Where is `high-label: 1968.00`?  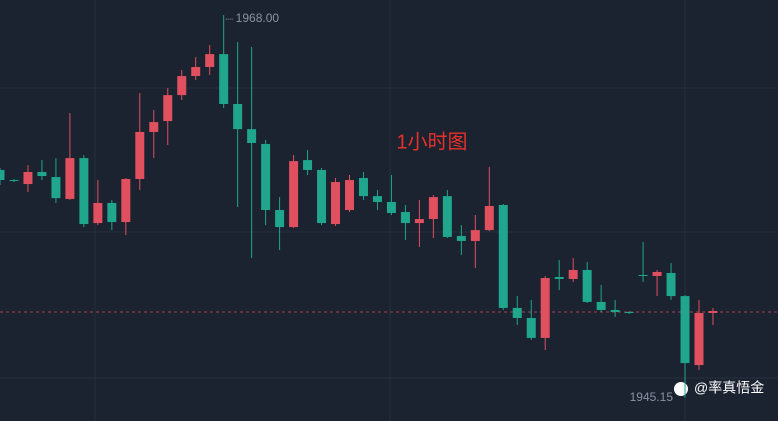 high-label: 1968.00 is located at coordinates (258, 18).